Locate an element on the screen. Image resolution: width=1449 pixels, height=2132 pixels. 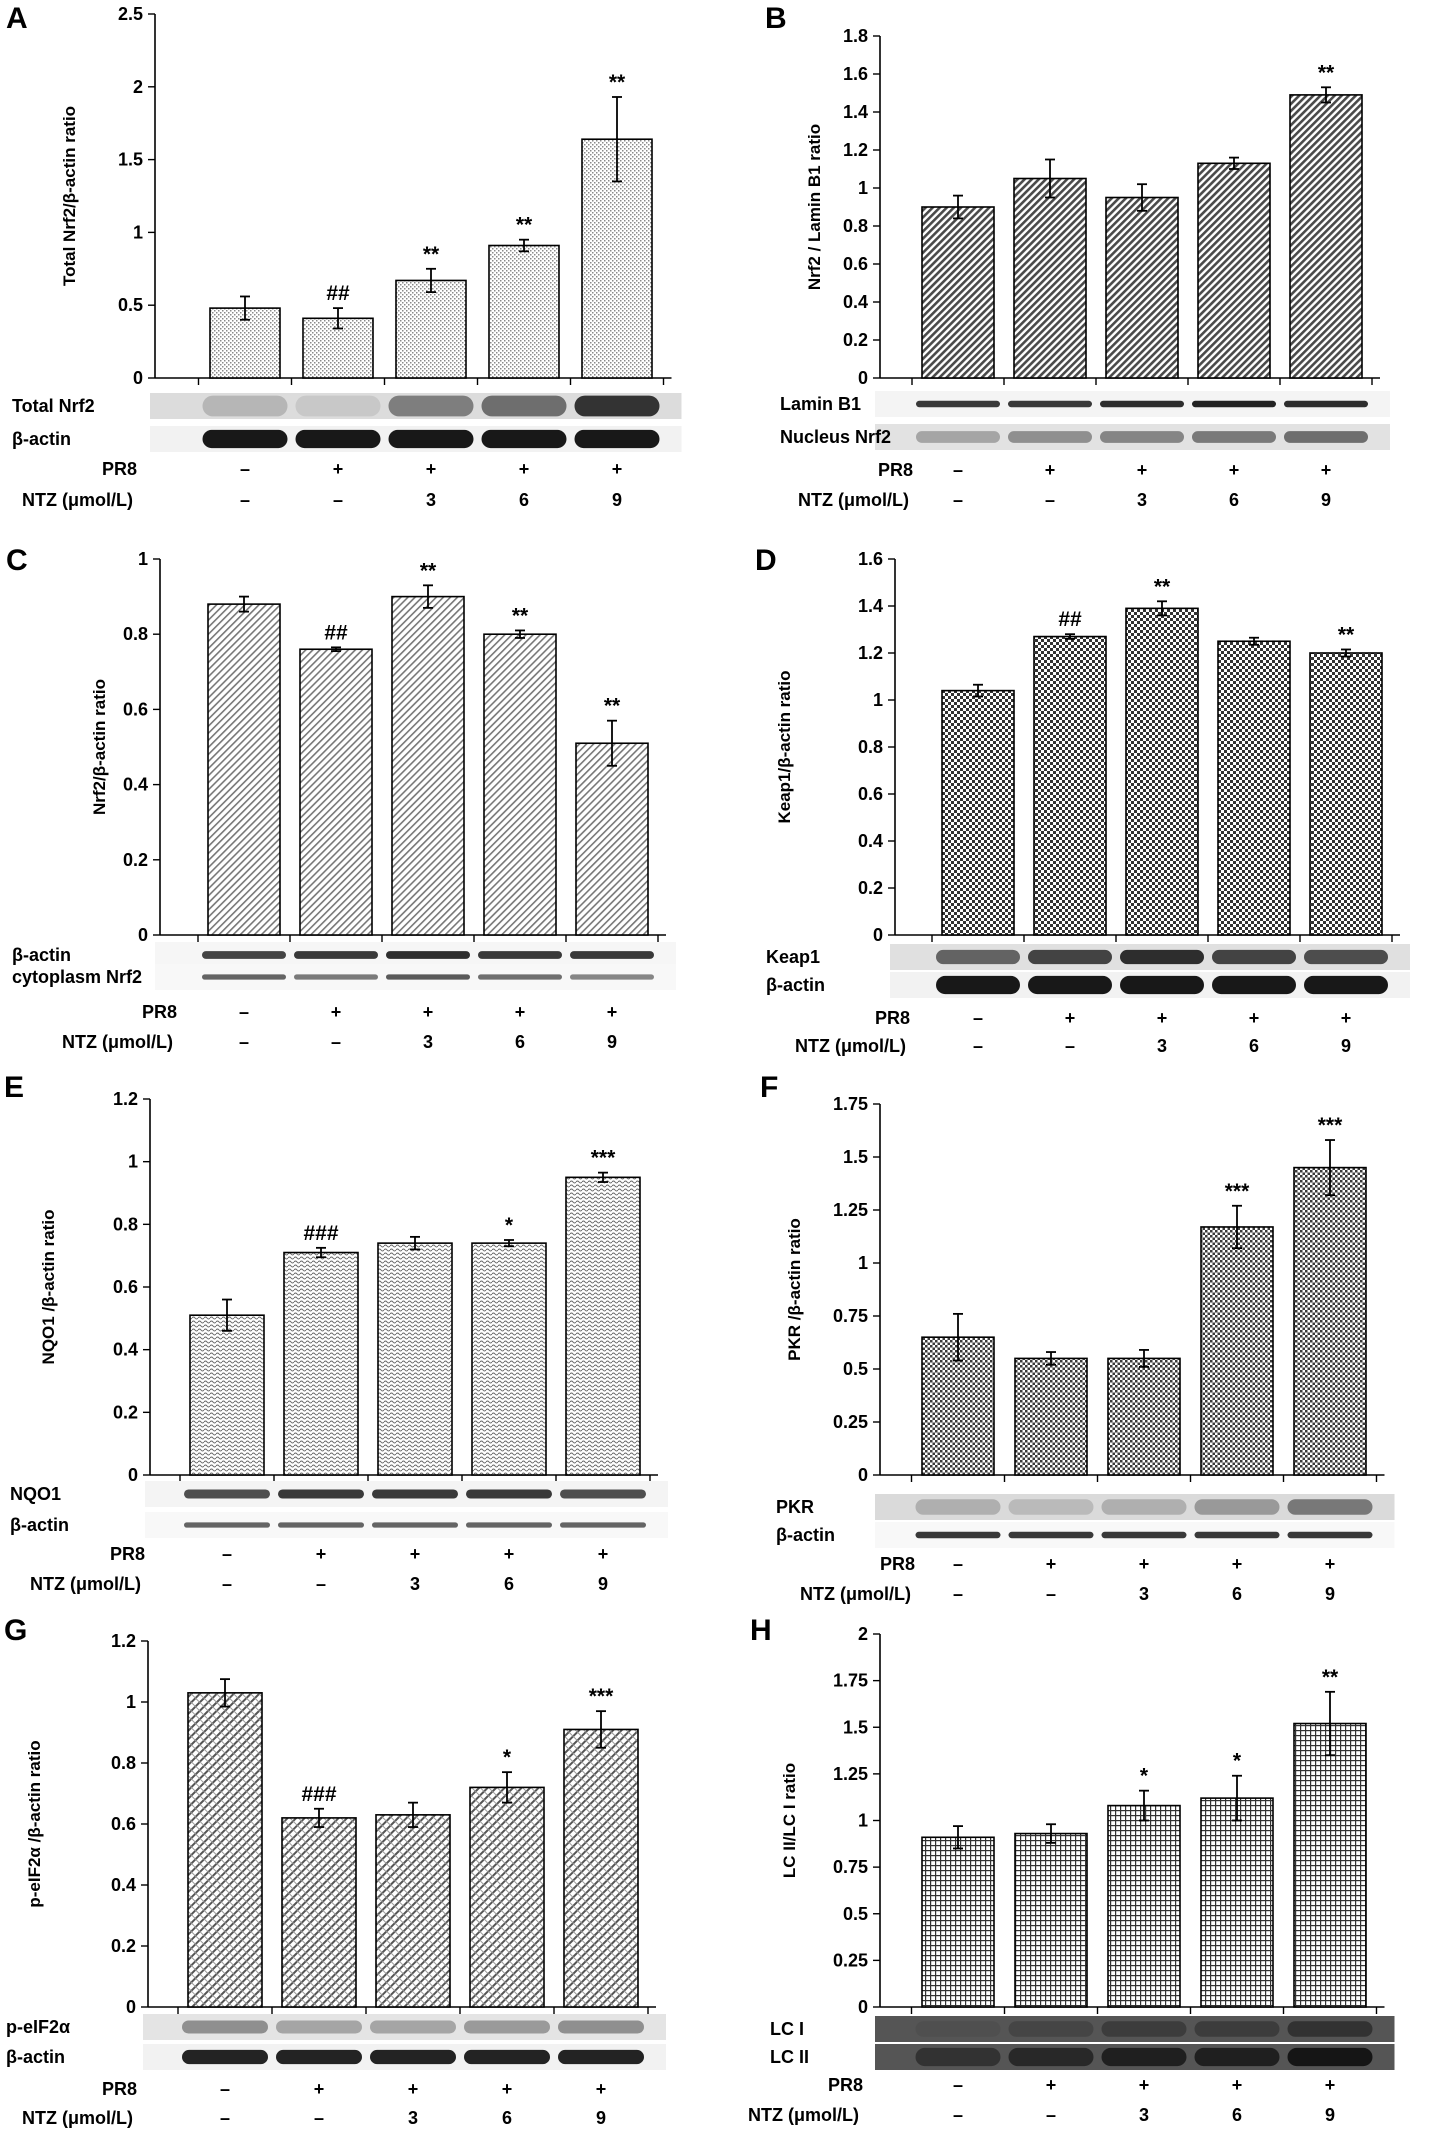
significance-label: ## is located at coordinates (336, 632).